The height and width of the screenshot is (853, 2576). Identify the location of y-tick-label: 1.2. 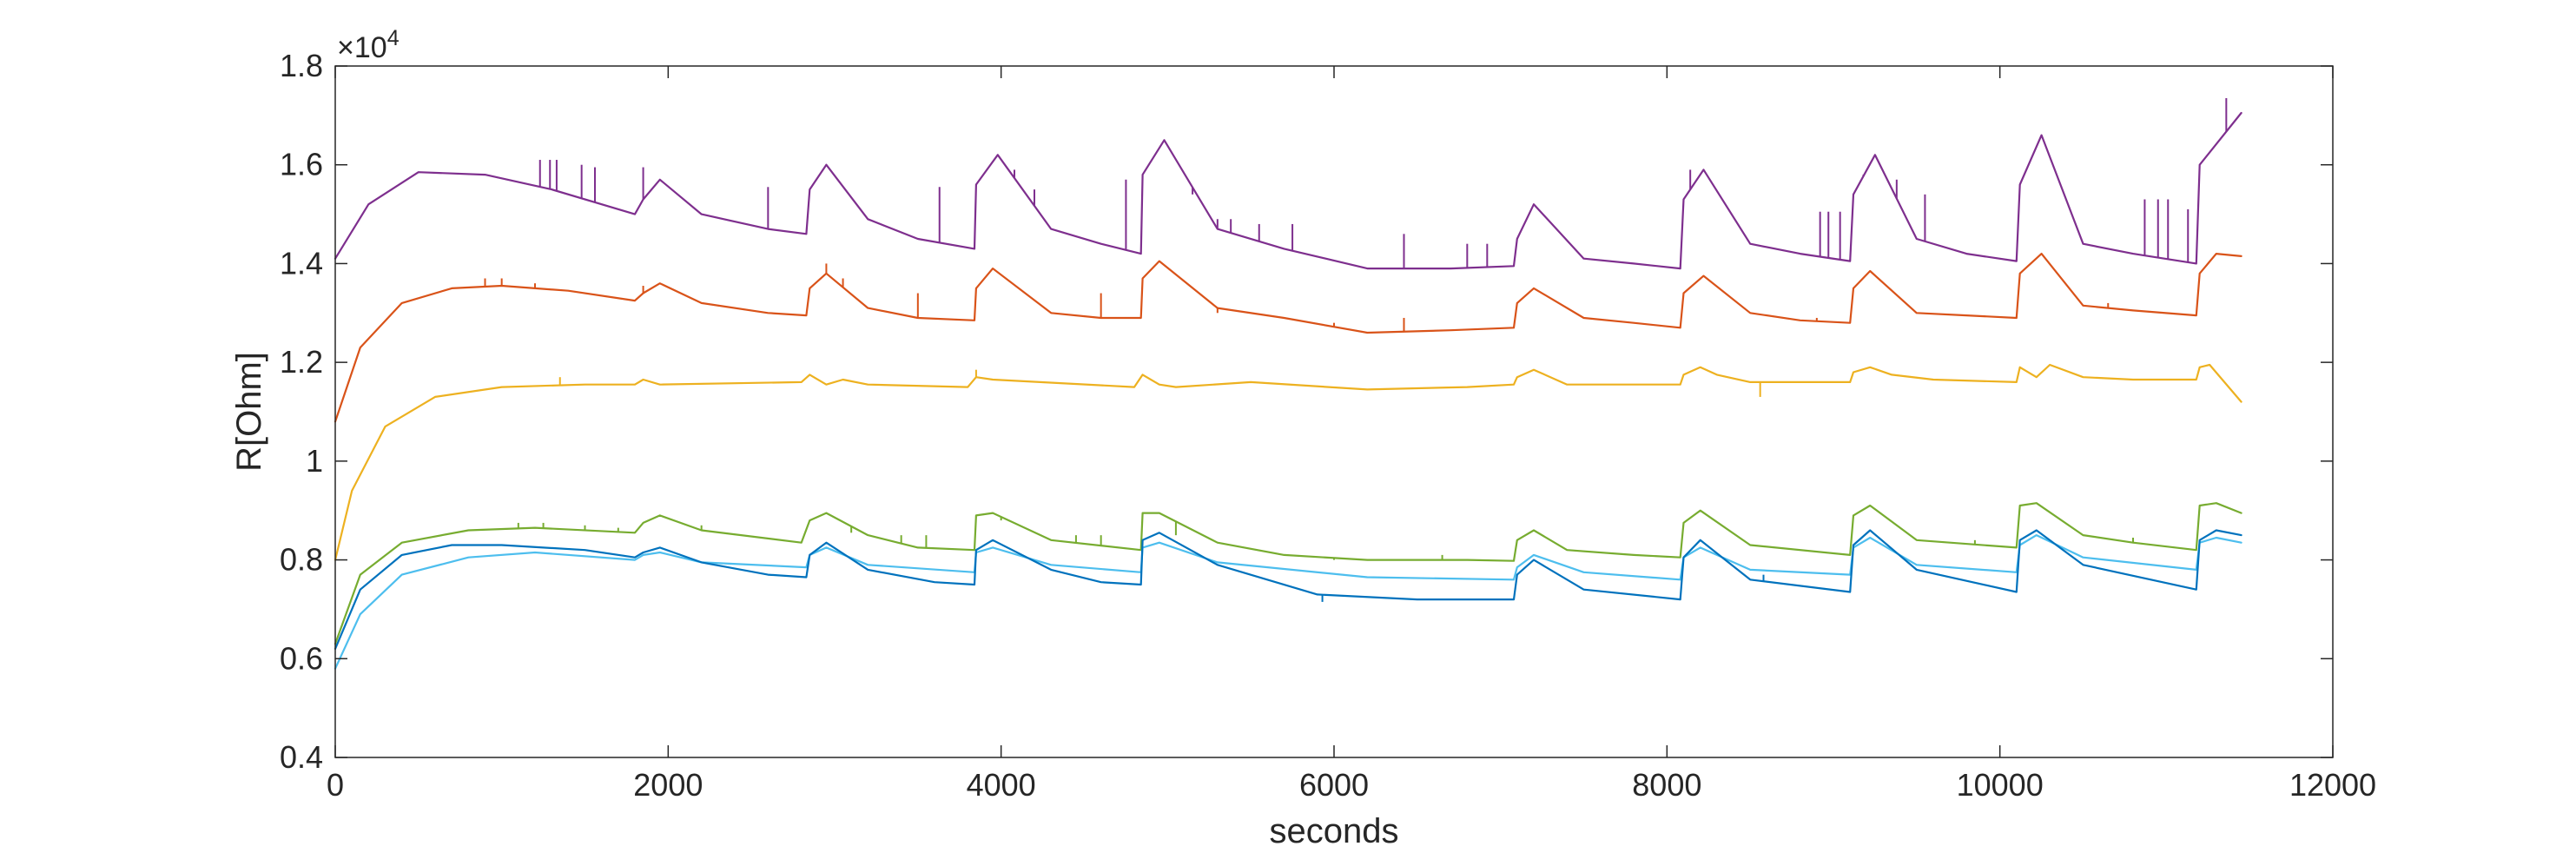
(301, 362).